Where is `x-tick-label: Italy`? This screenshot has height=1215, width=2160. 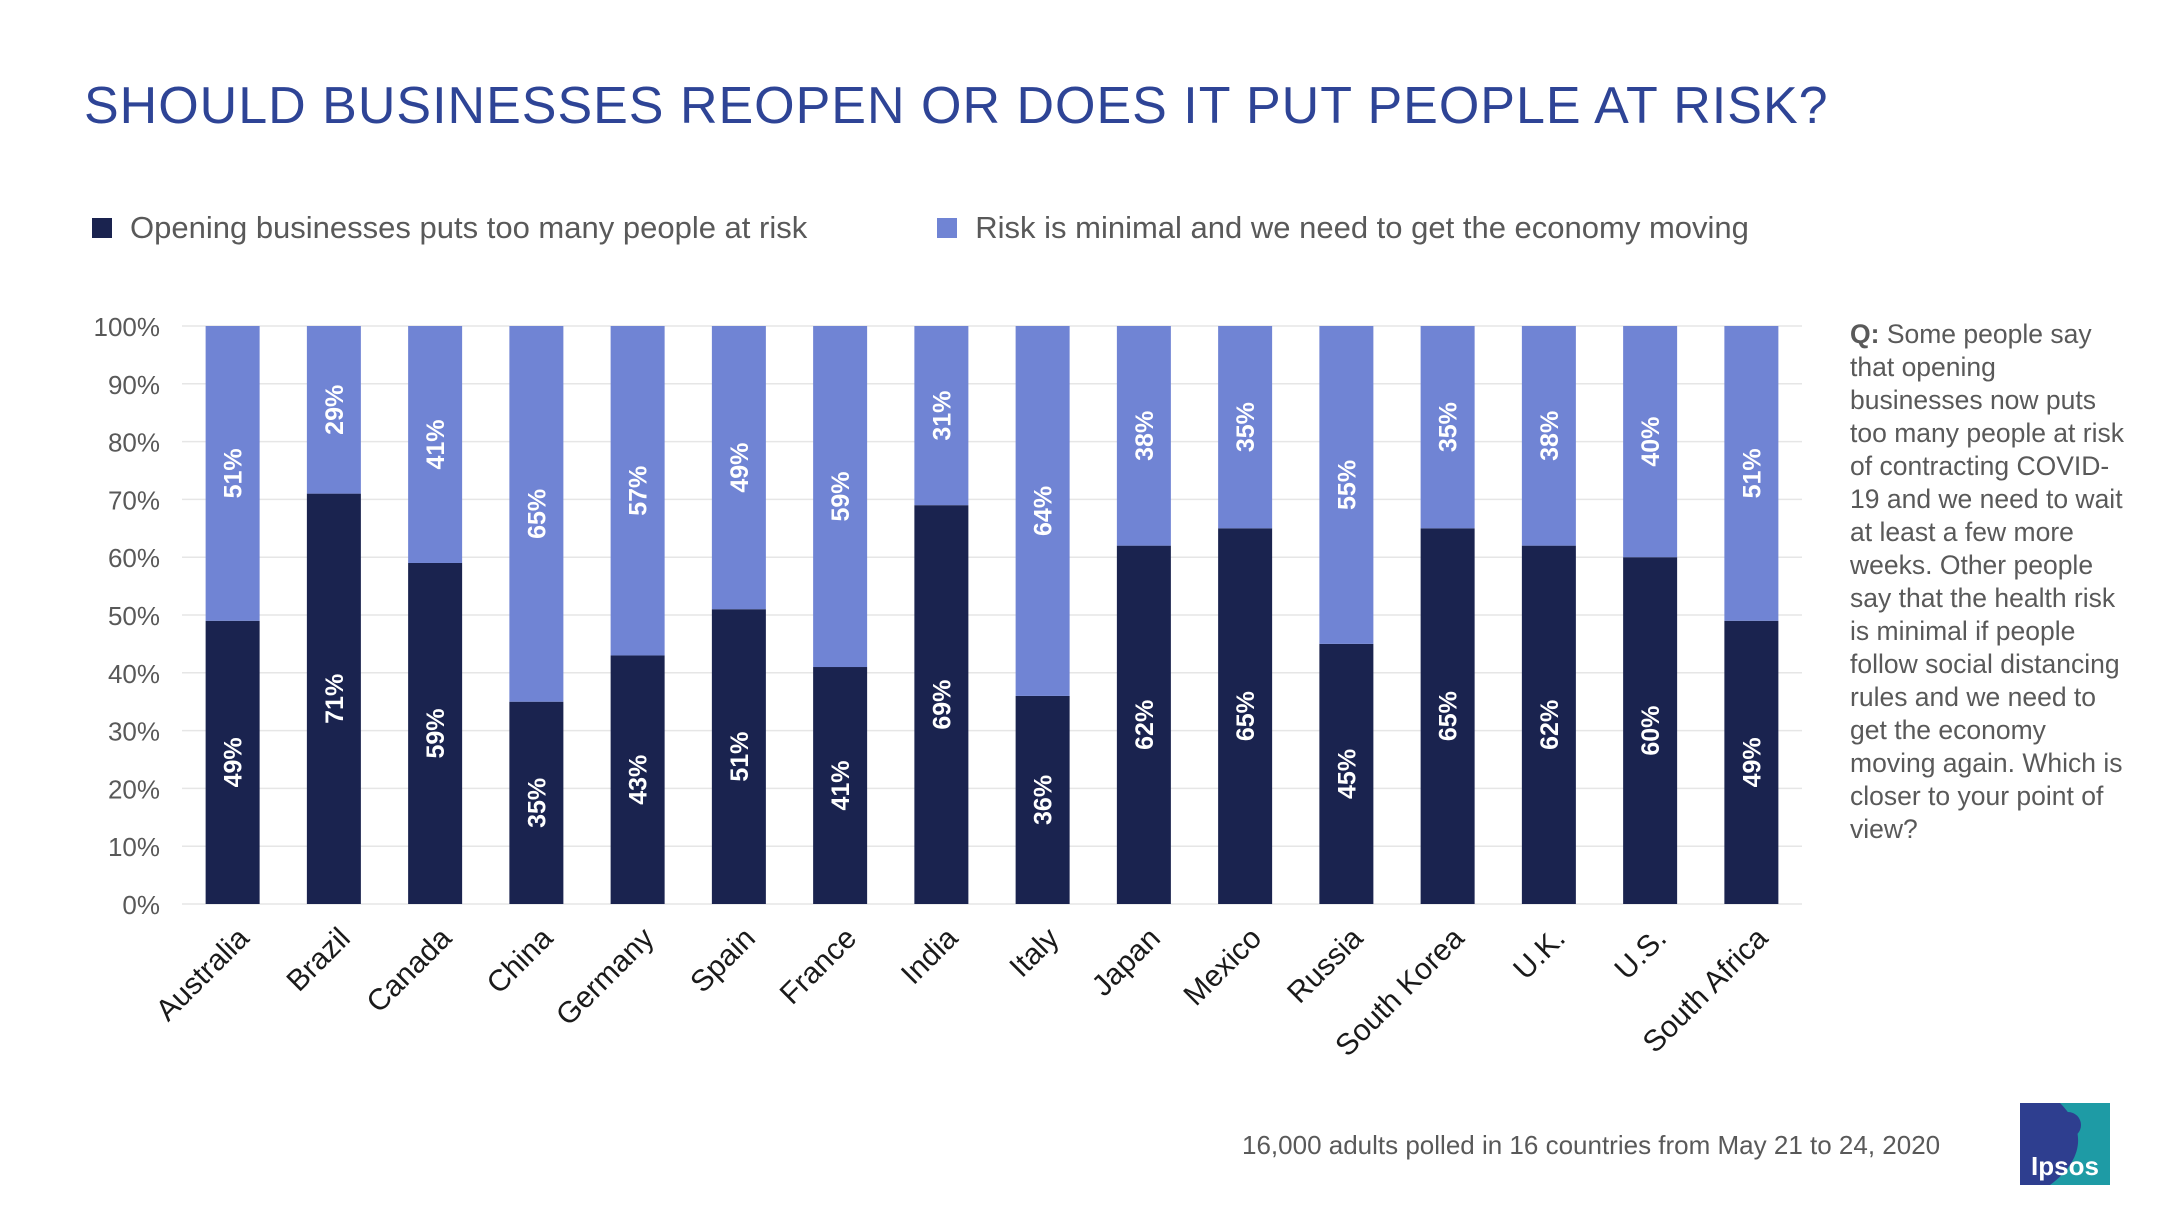 x-tick-label: Italy is located at coordinates (1034, 953).